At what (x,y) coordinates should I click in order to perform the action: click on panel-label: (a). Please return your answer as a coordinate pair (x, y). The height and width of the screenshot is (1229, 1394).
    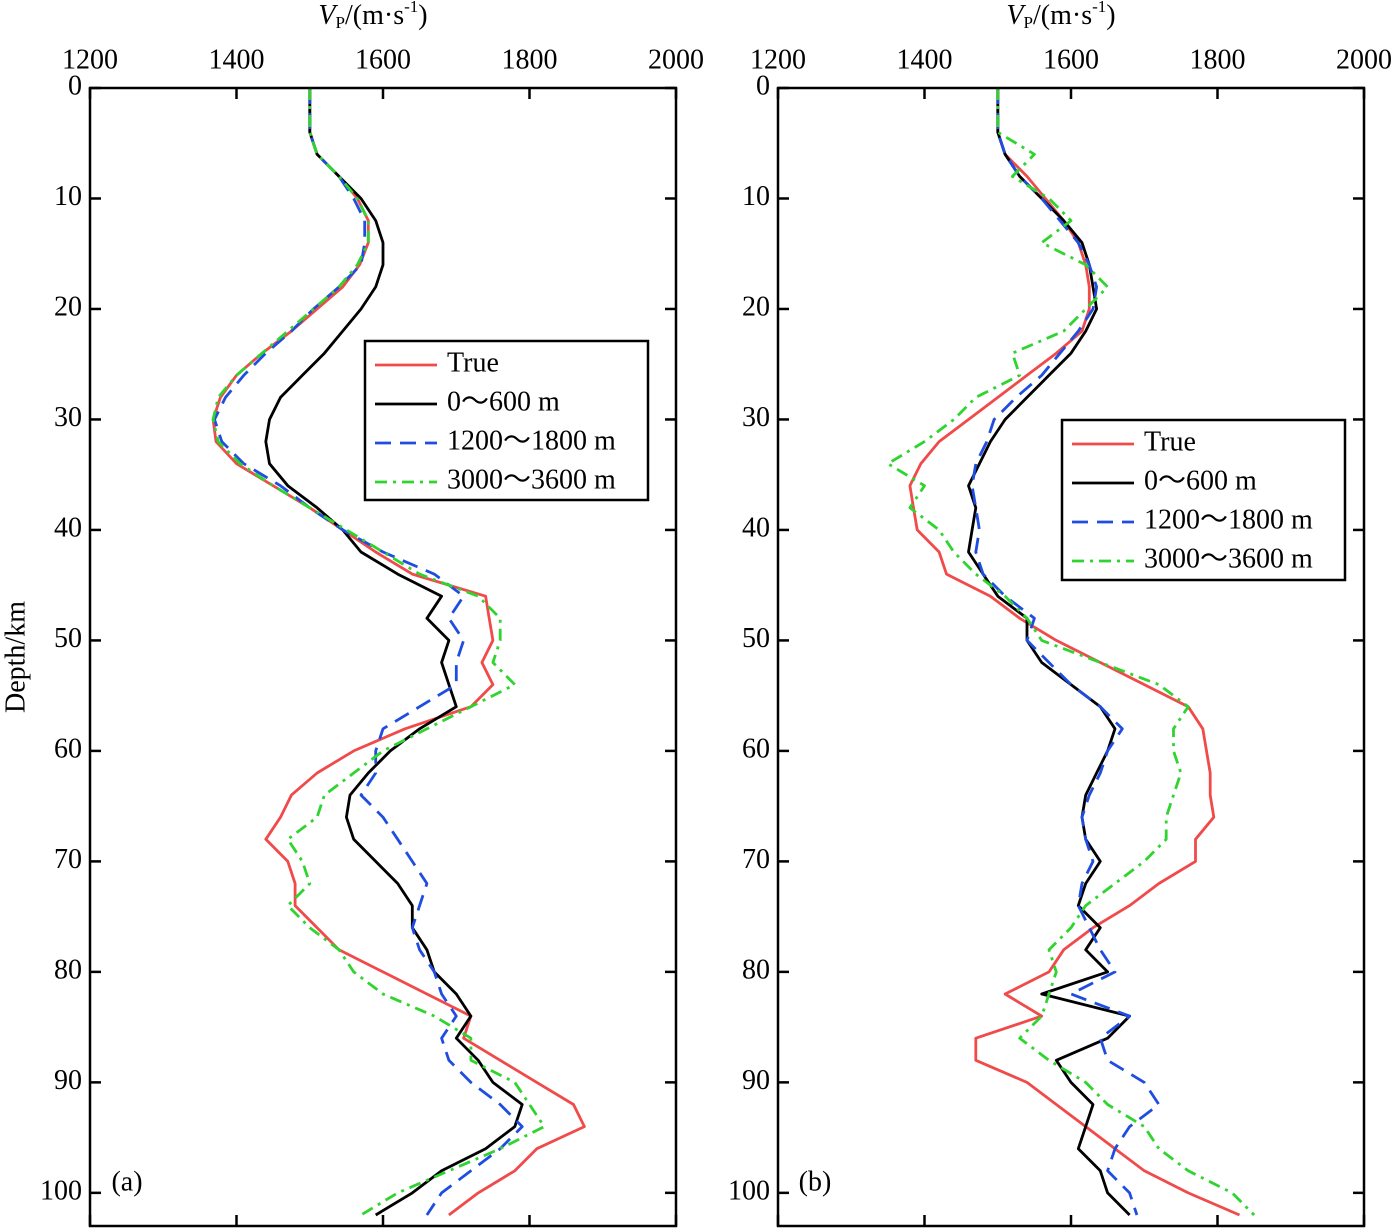
    Looking at the image, I should click on (126, 1181).